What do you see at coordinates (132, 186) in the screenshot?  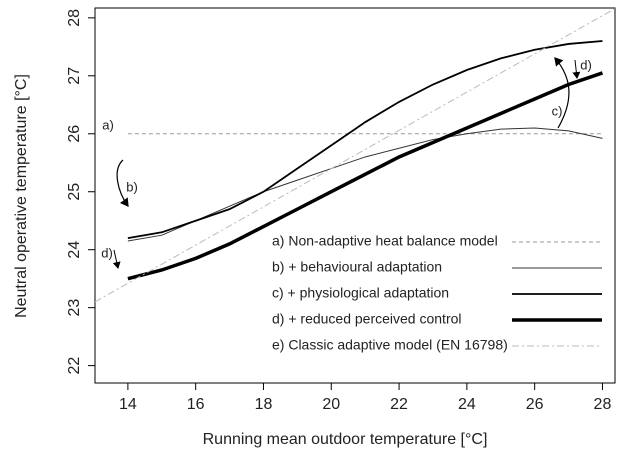 I see `annotation: b)` at bounding box center [132, 186].